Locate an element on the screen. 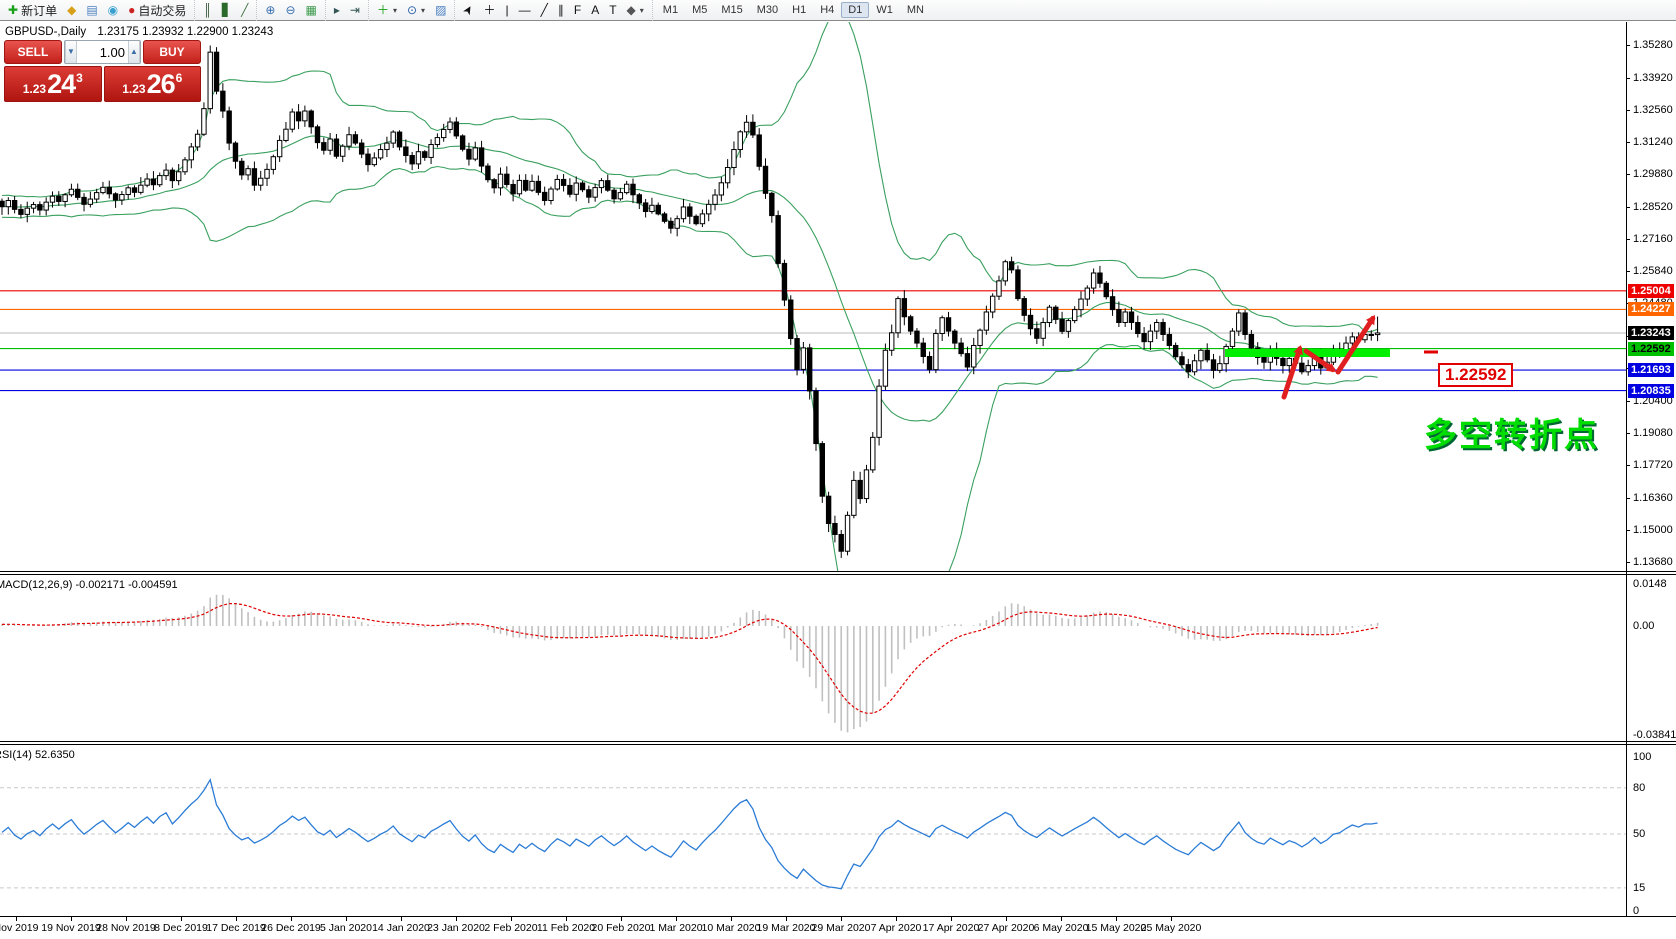 This screenshot has height=939, width=1676. zoom-out-icon: ⊖ is located at coordinates (290, 10).